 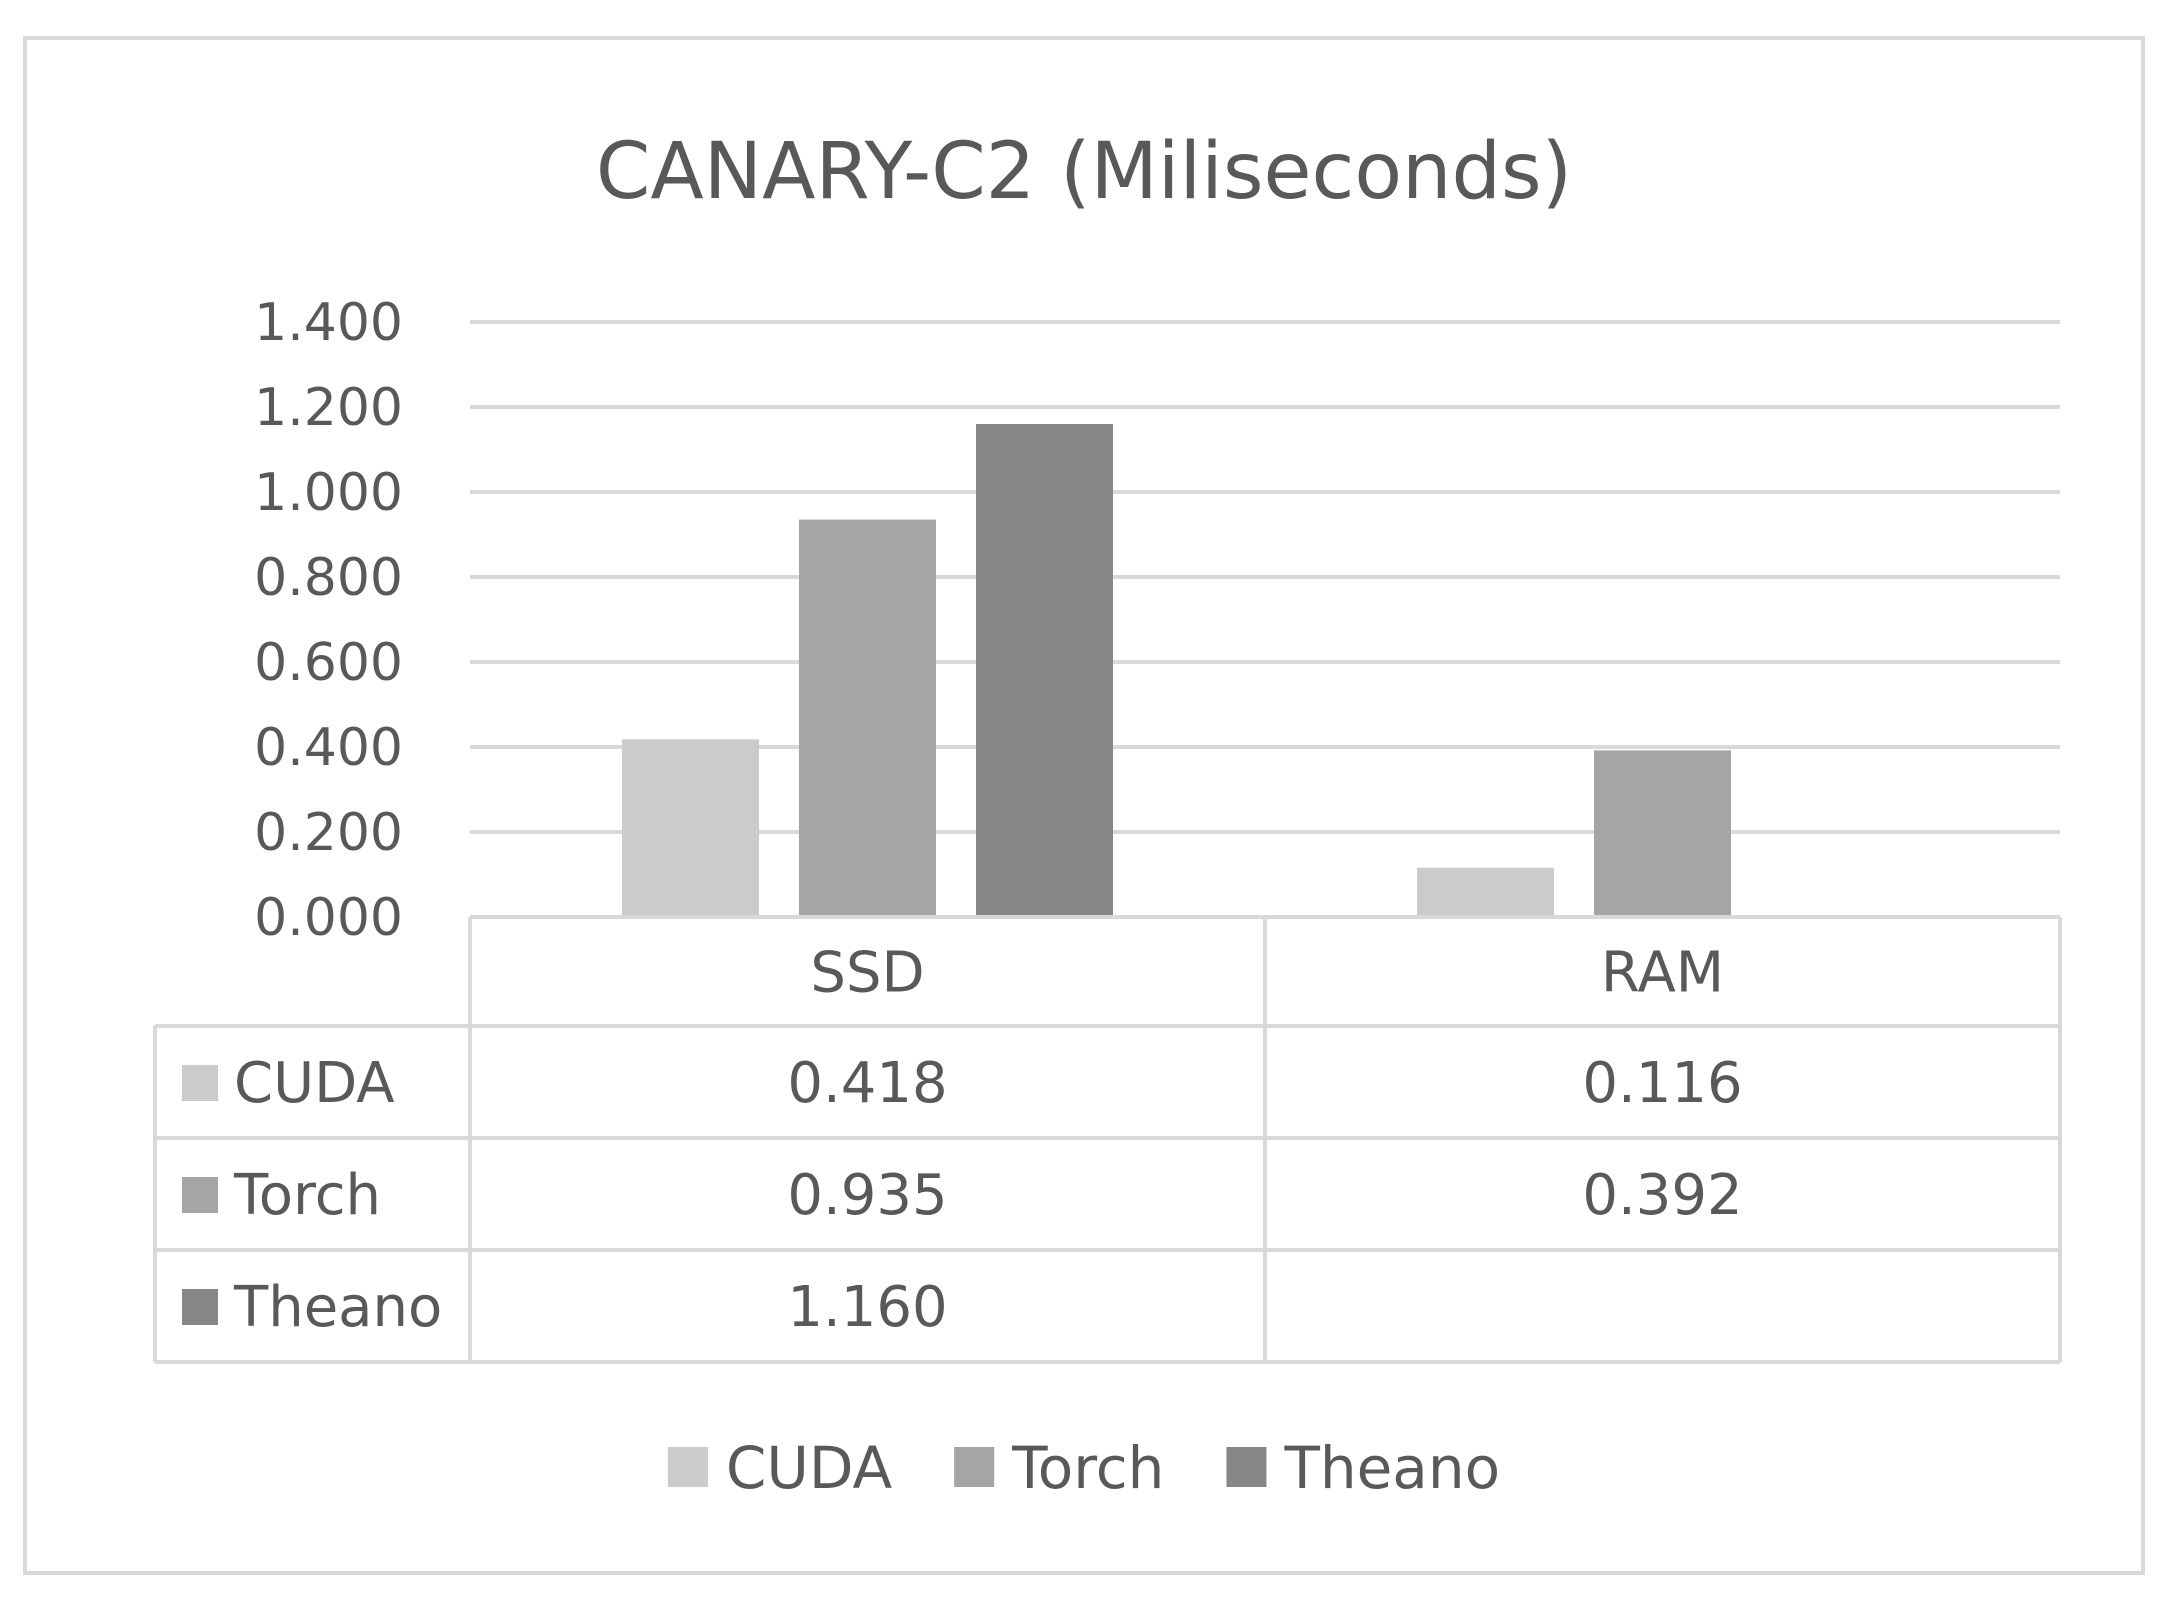 What do you see at coordinates (867, 973) in the screenshot?
I see `category-label-ssd: SSD` at bounding box center [867, 973].